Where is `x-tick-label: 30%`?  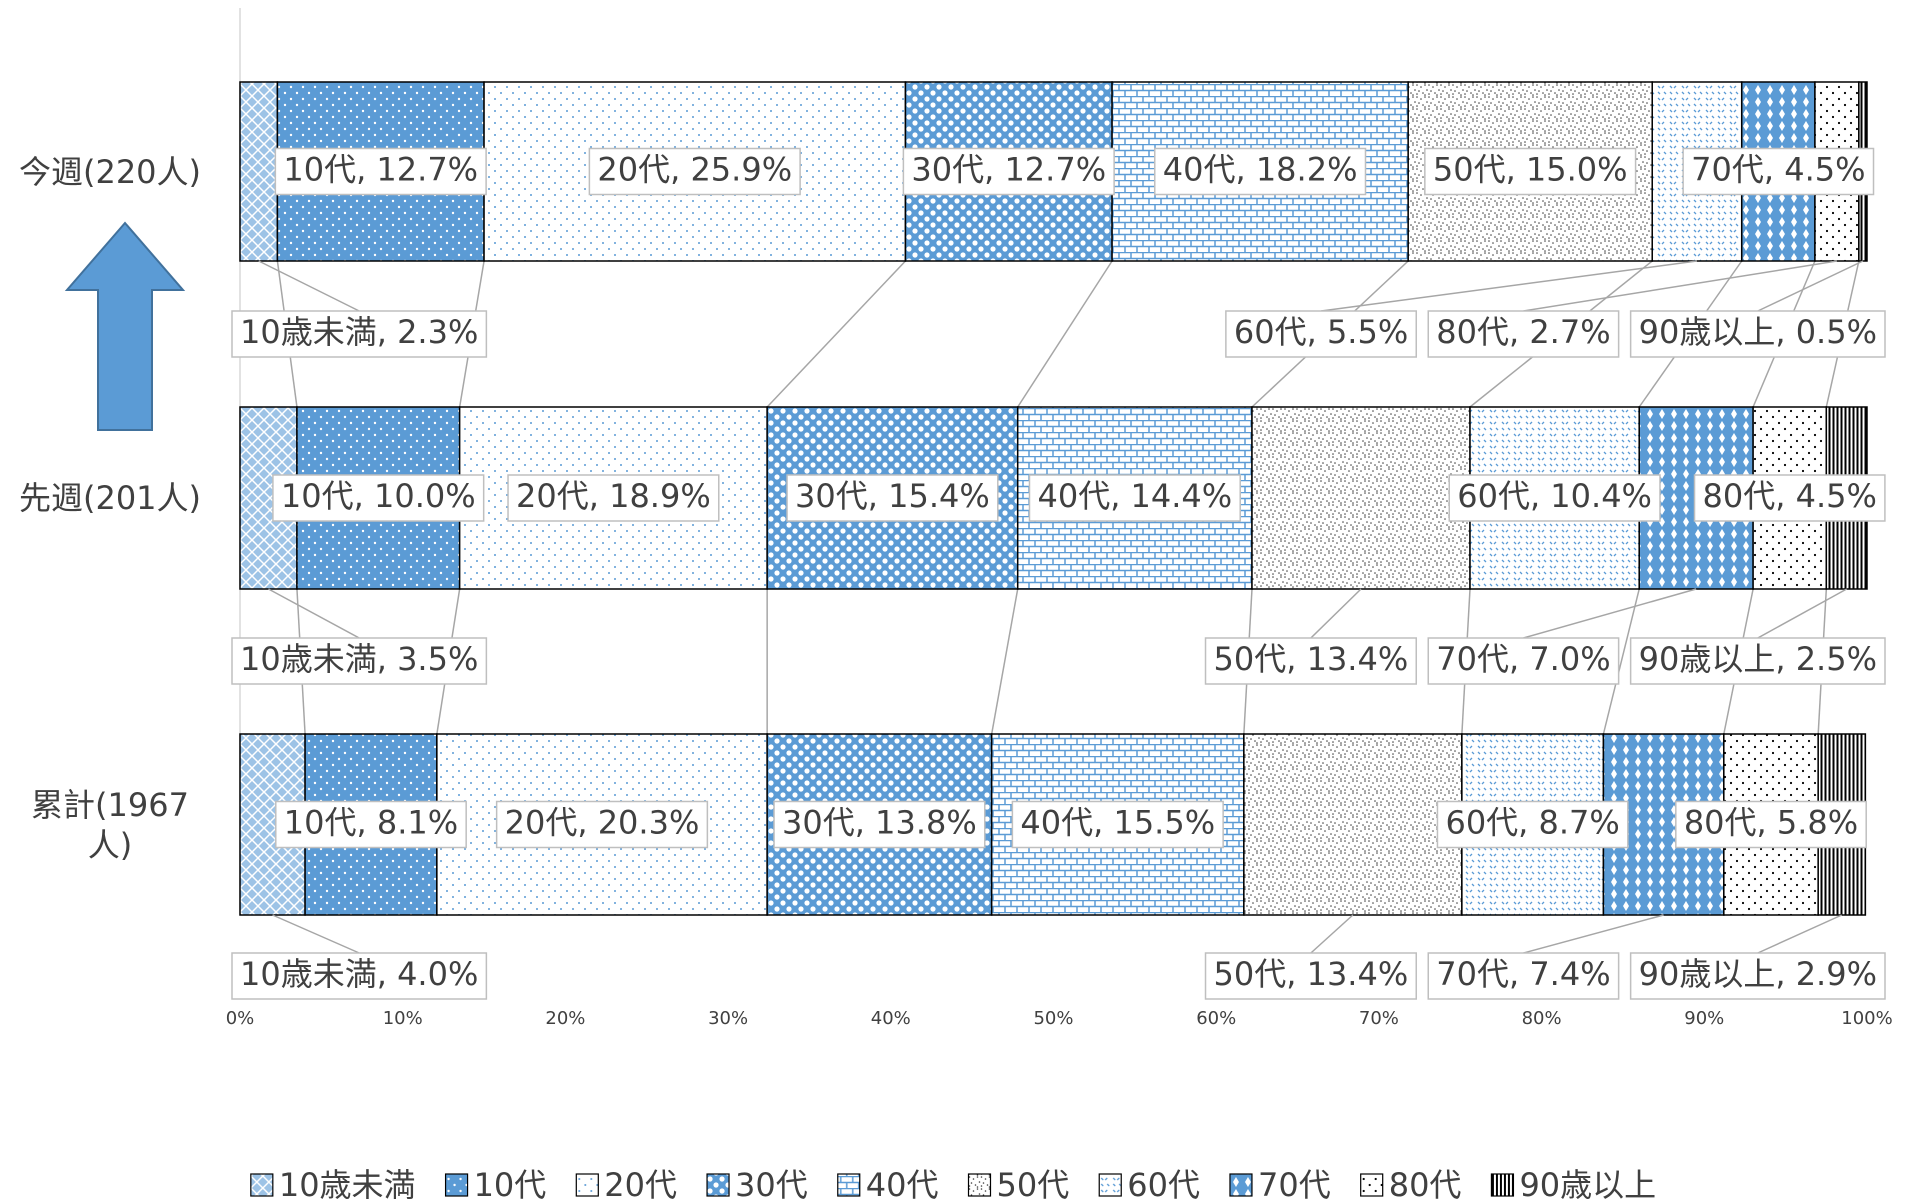
x-tick-label: 30% is located at coordinates (728, 1018).